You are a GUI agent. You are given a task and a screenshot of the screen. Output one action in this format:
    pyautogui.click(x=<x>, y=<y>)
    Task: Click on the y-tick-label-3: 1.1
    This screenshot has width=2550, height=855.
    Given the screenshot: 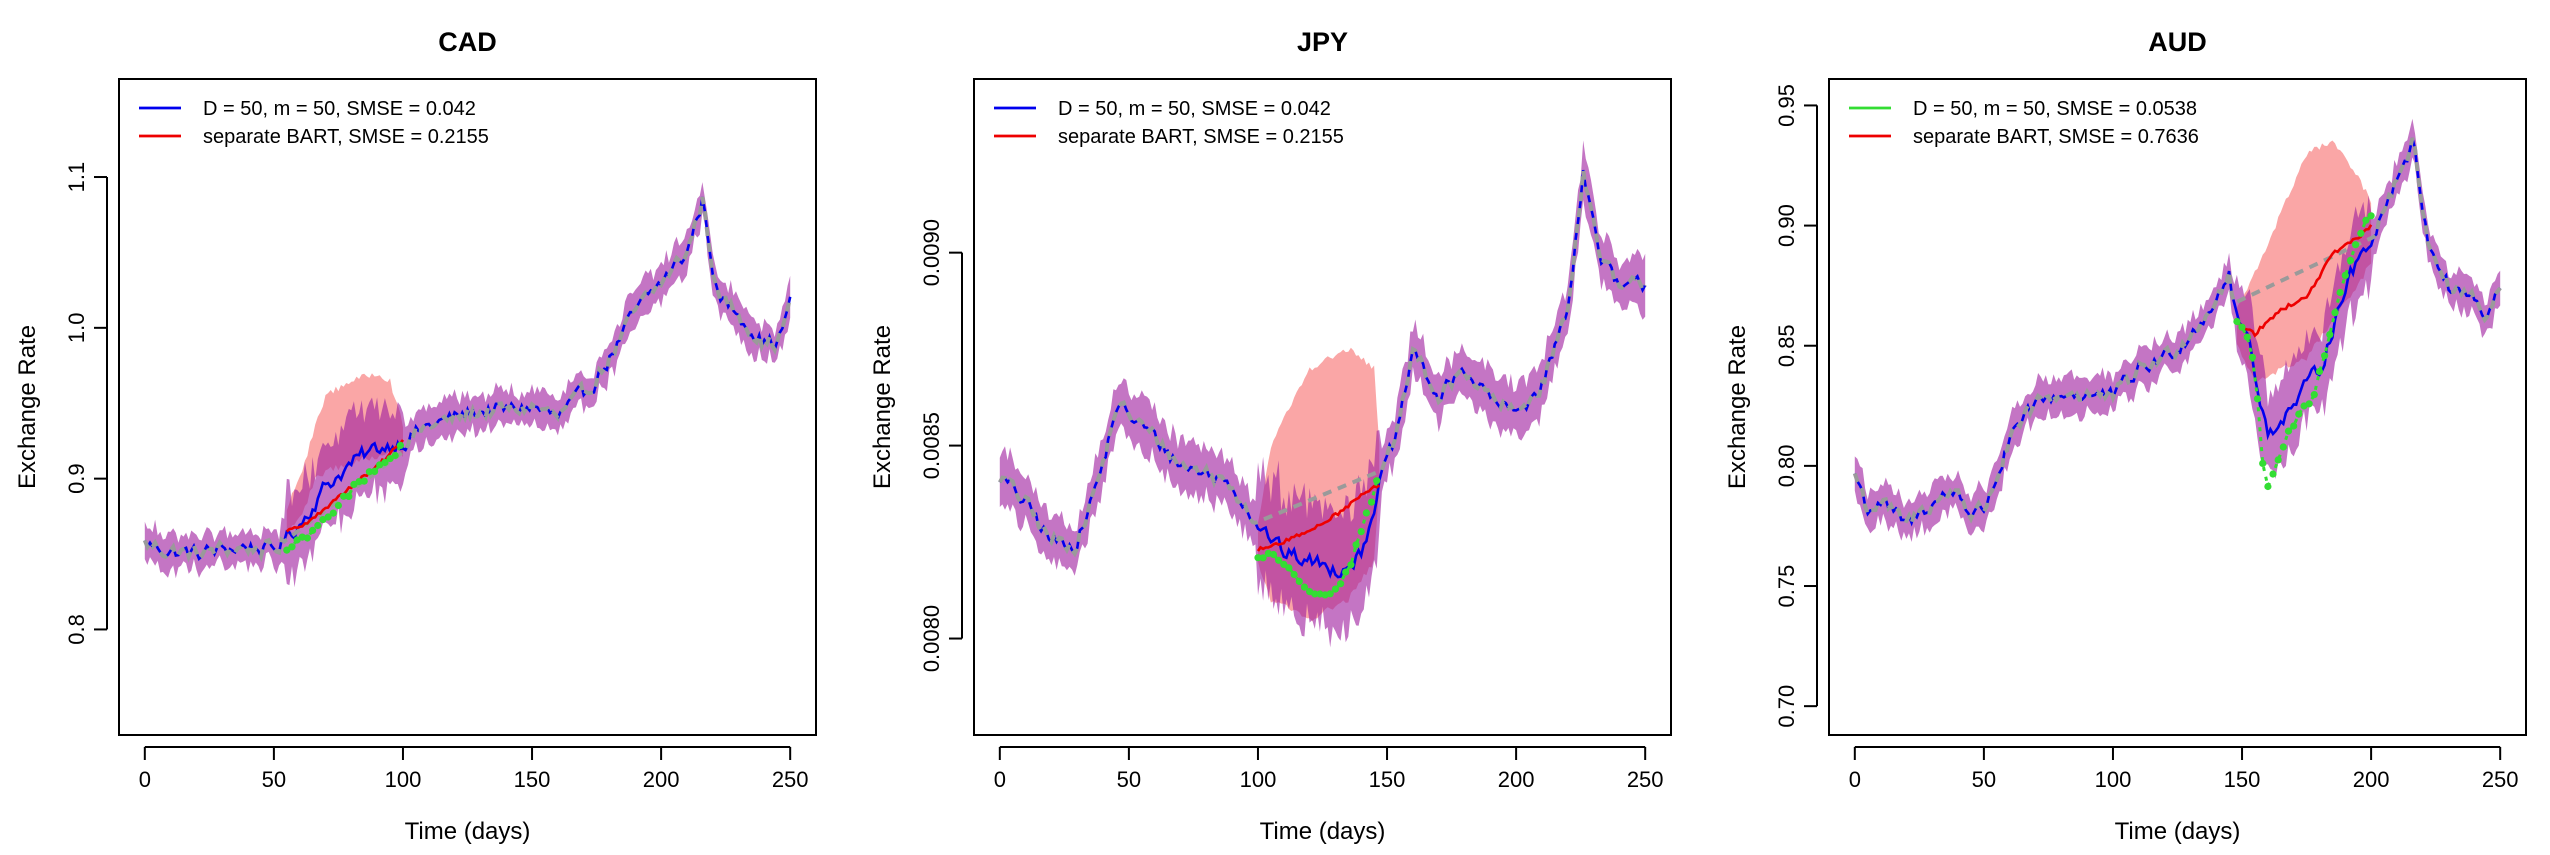 What is the action you would take?
    pyautogui.click(x=76, y=177)
    